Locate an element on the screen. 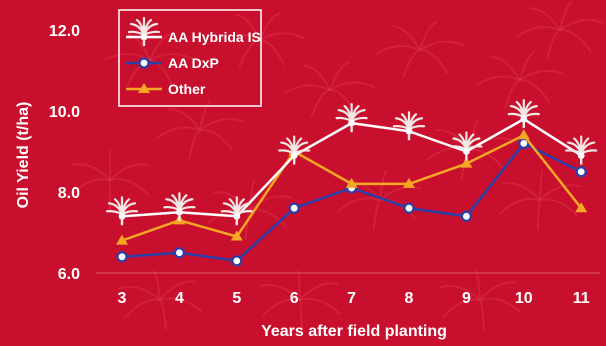 The image size is (606, 346). x-tick-label: 4 is located at coordinates (179, 298).